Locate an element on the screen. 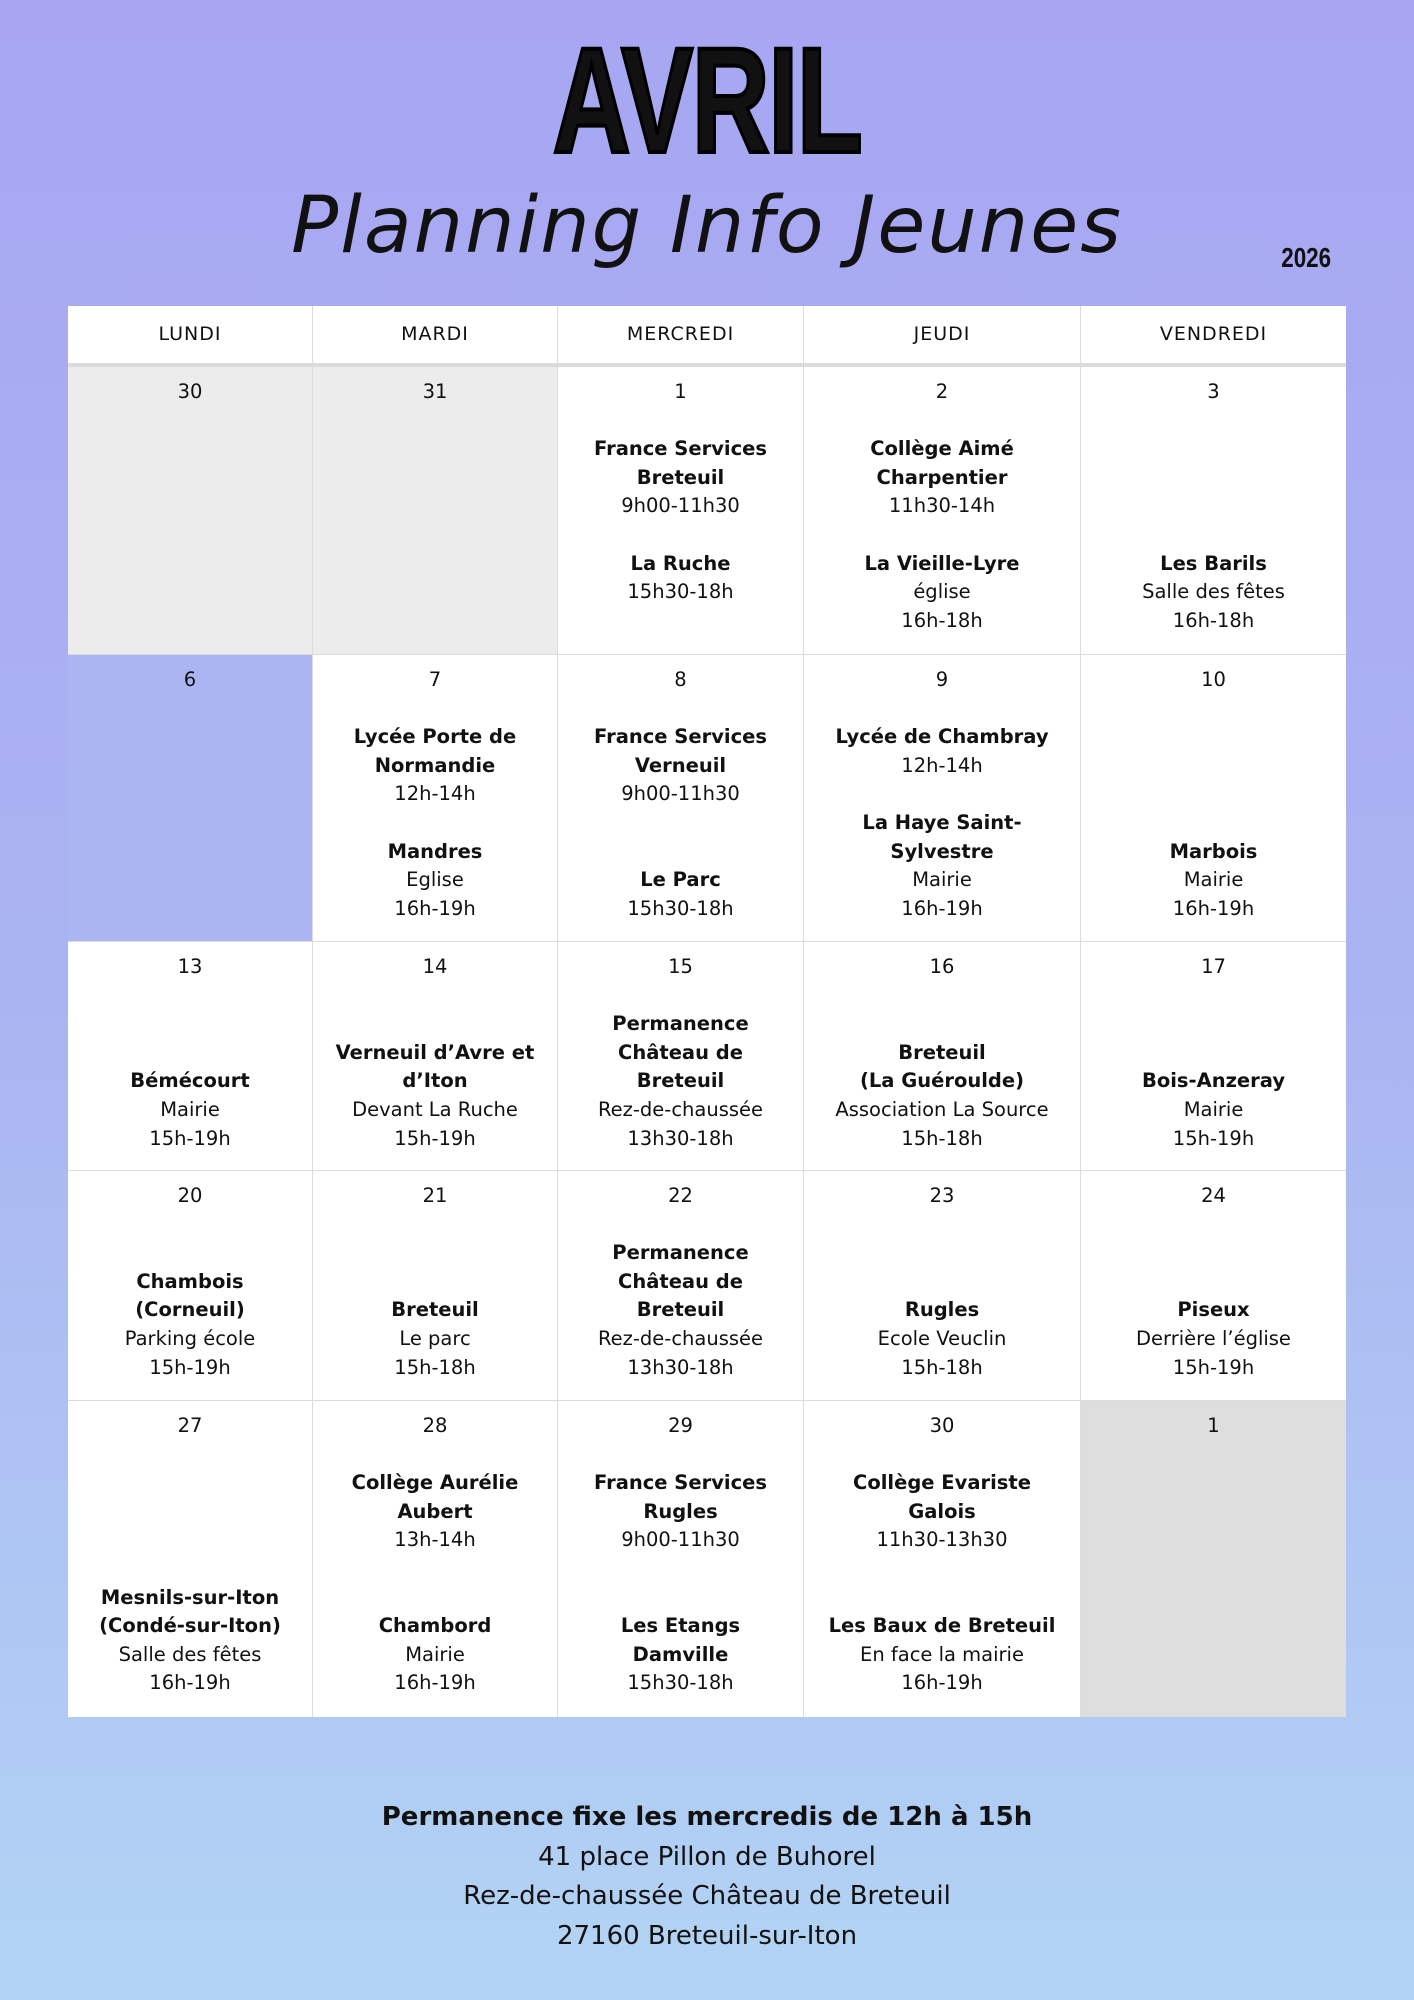  event-title: Charpentier is located at coordinates (942, 477).